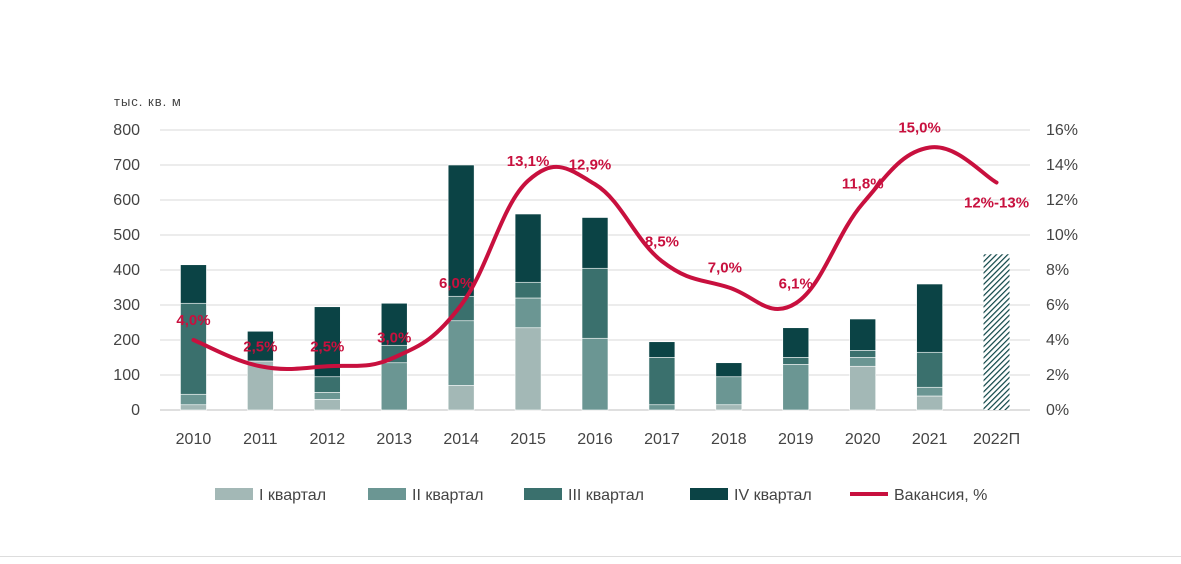 Image resolution: width=1181 pixels, height=564 pixels. Describe the element at coordinates (996, 332) in the screenshot. I see `forecast-bar` at that location.